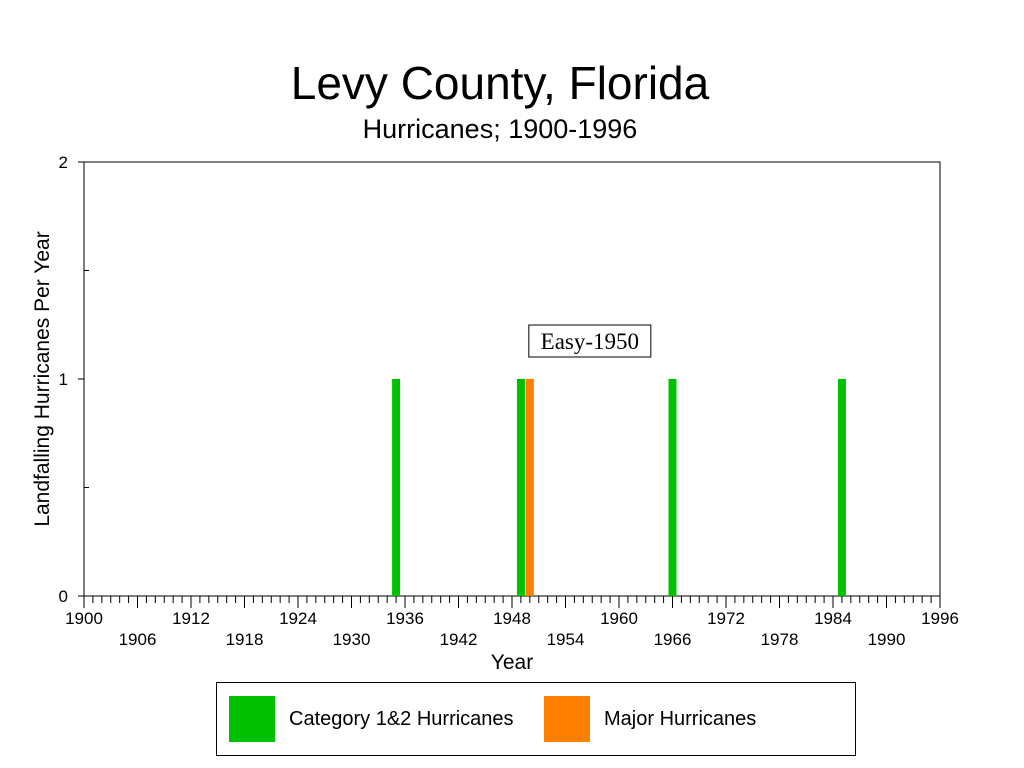  Describe the element at coordinates (405, 618) in the screenshot. I see `x-tick-label: 1936` at that location.